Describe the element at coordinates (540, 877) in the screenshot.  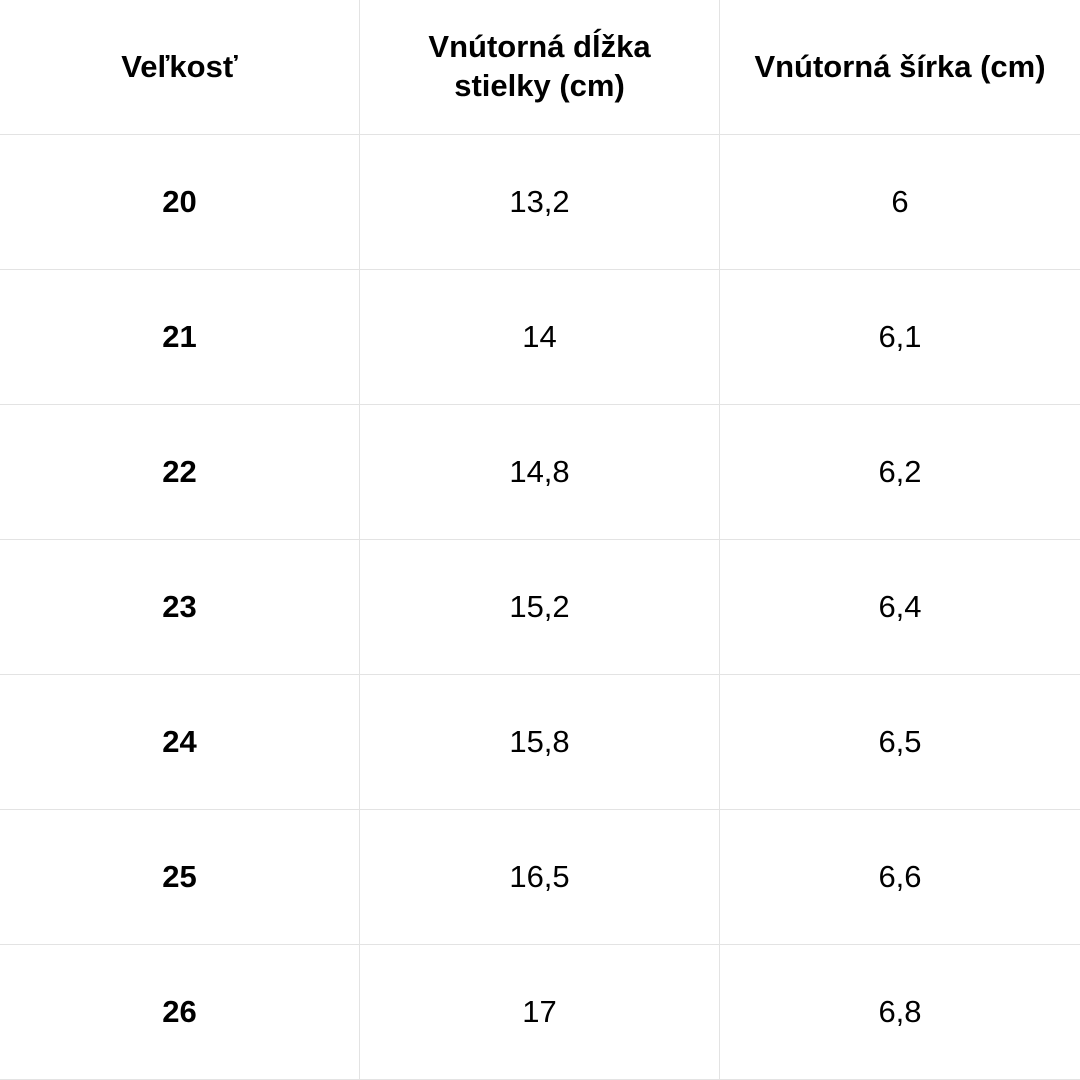
I see `value-cell: 16,5` at that location.